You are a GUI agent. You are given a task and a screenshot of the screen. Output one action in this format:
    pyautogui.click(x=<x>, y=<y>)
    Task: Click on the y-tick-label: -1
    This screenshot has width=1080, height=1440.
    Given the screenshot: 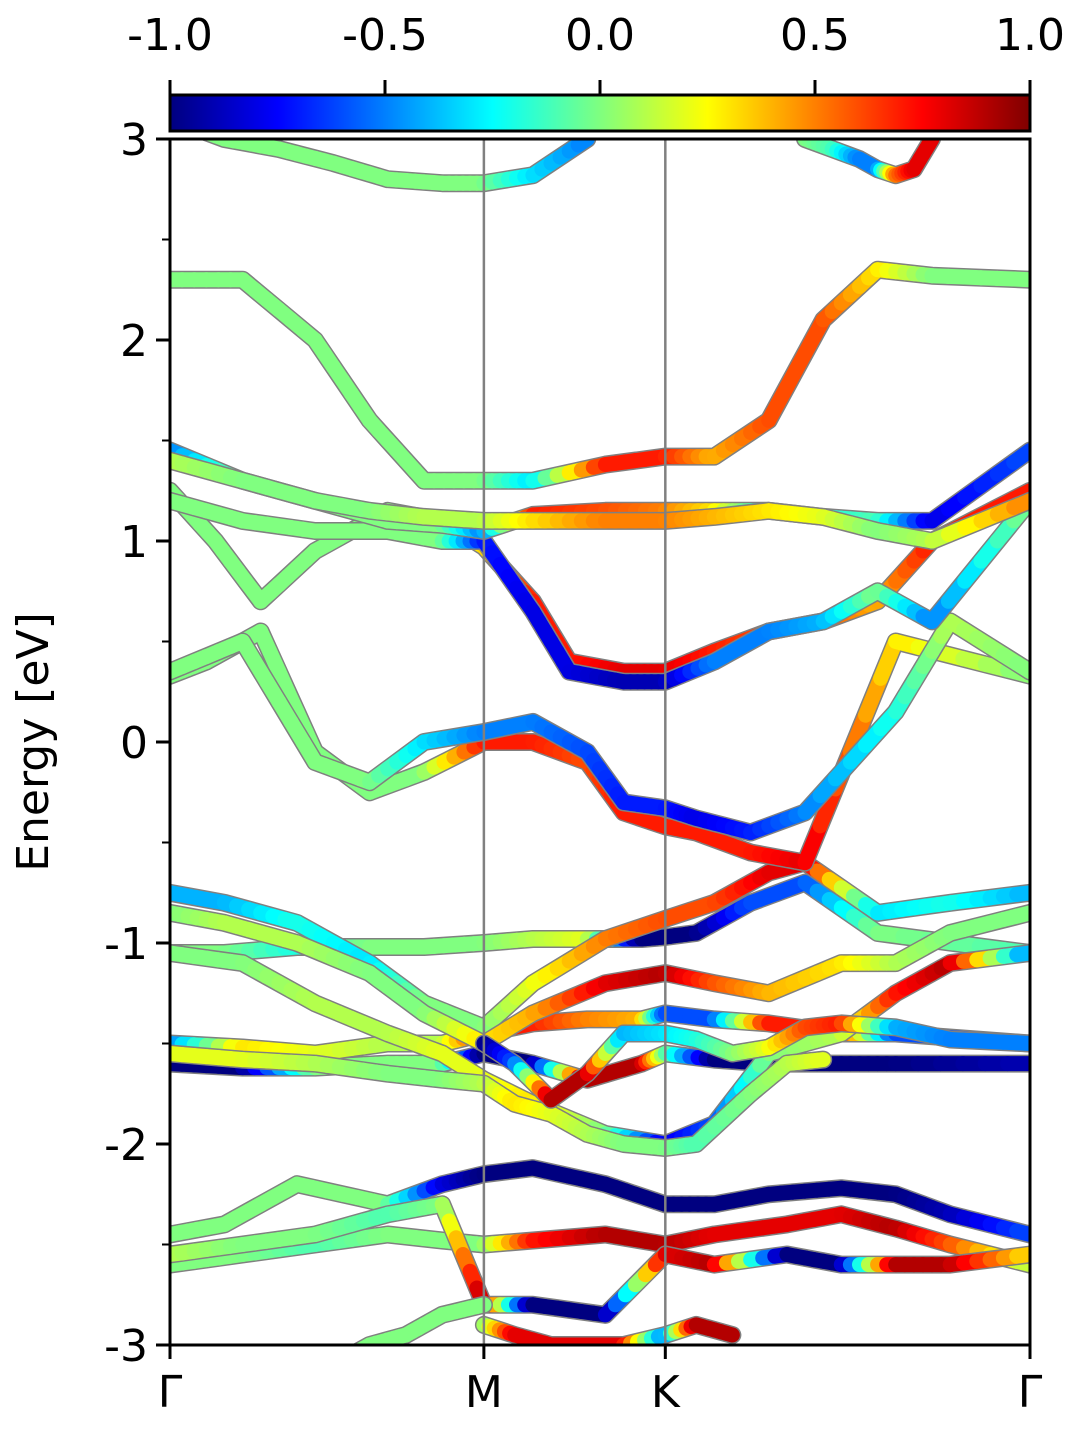 What is the action you would take?
    pyautogui.click(x=126, y=944)
    